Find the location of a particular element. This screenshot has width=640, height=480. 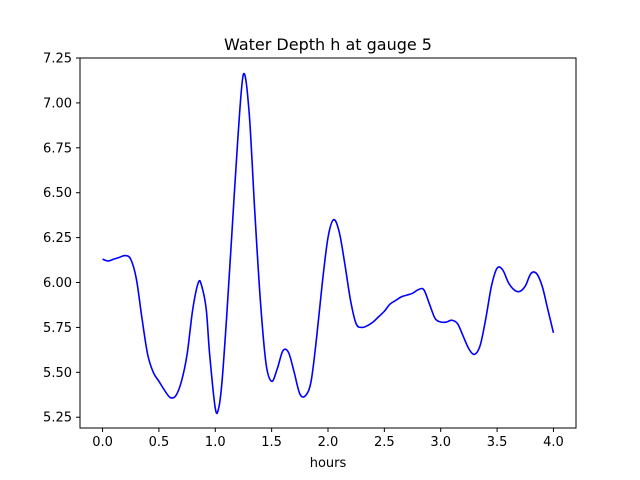

y-tick-label: 7.25 is located at coordinates (57, 59).